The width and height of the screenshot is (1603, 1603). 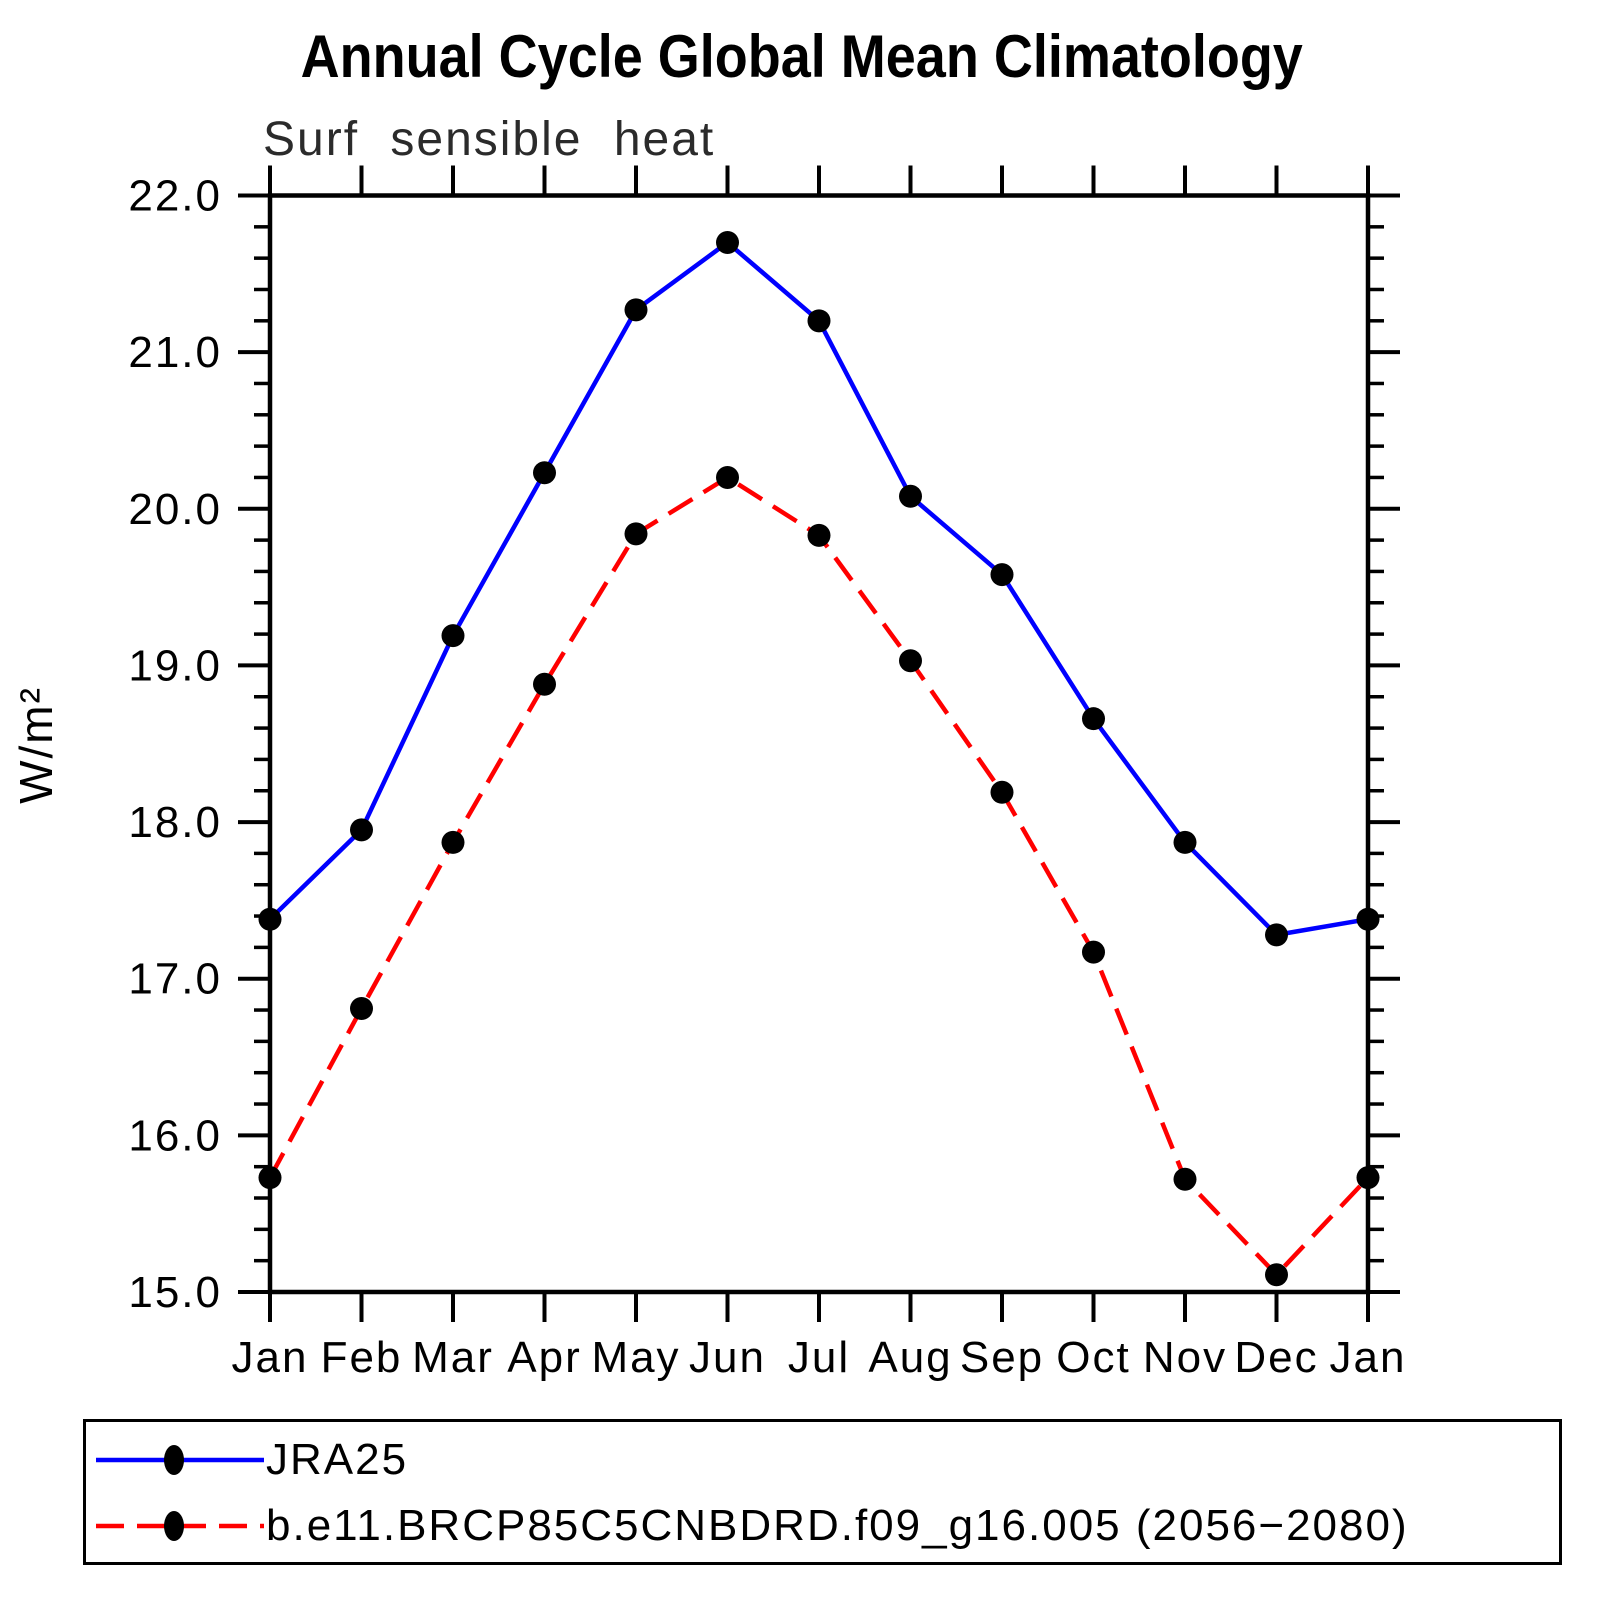 I want to click on chart-title: Annual Cycle Global Mean Climatology, so click(x=801, y=56).